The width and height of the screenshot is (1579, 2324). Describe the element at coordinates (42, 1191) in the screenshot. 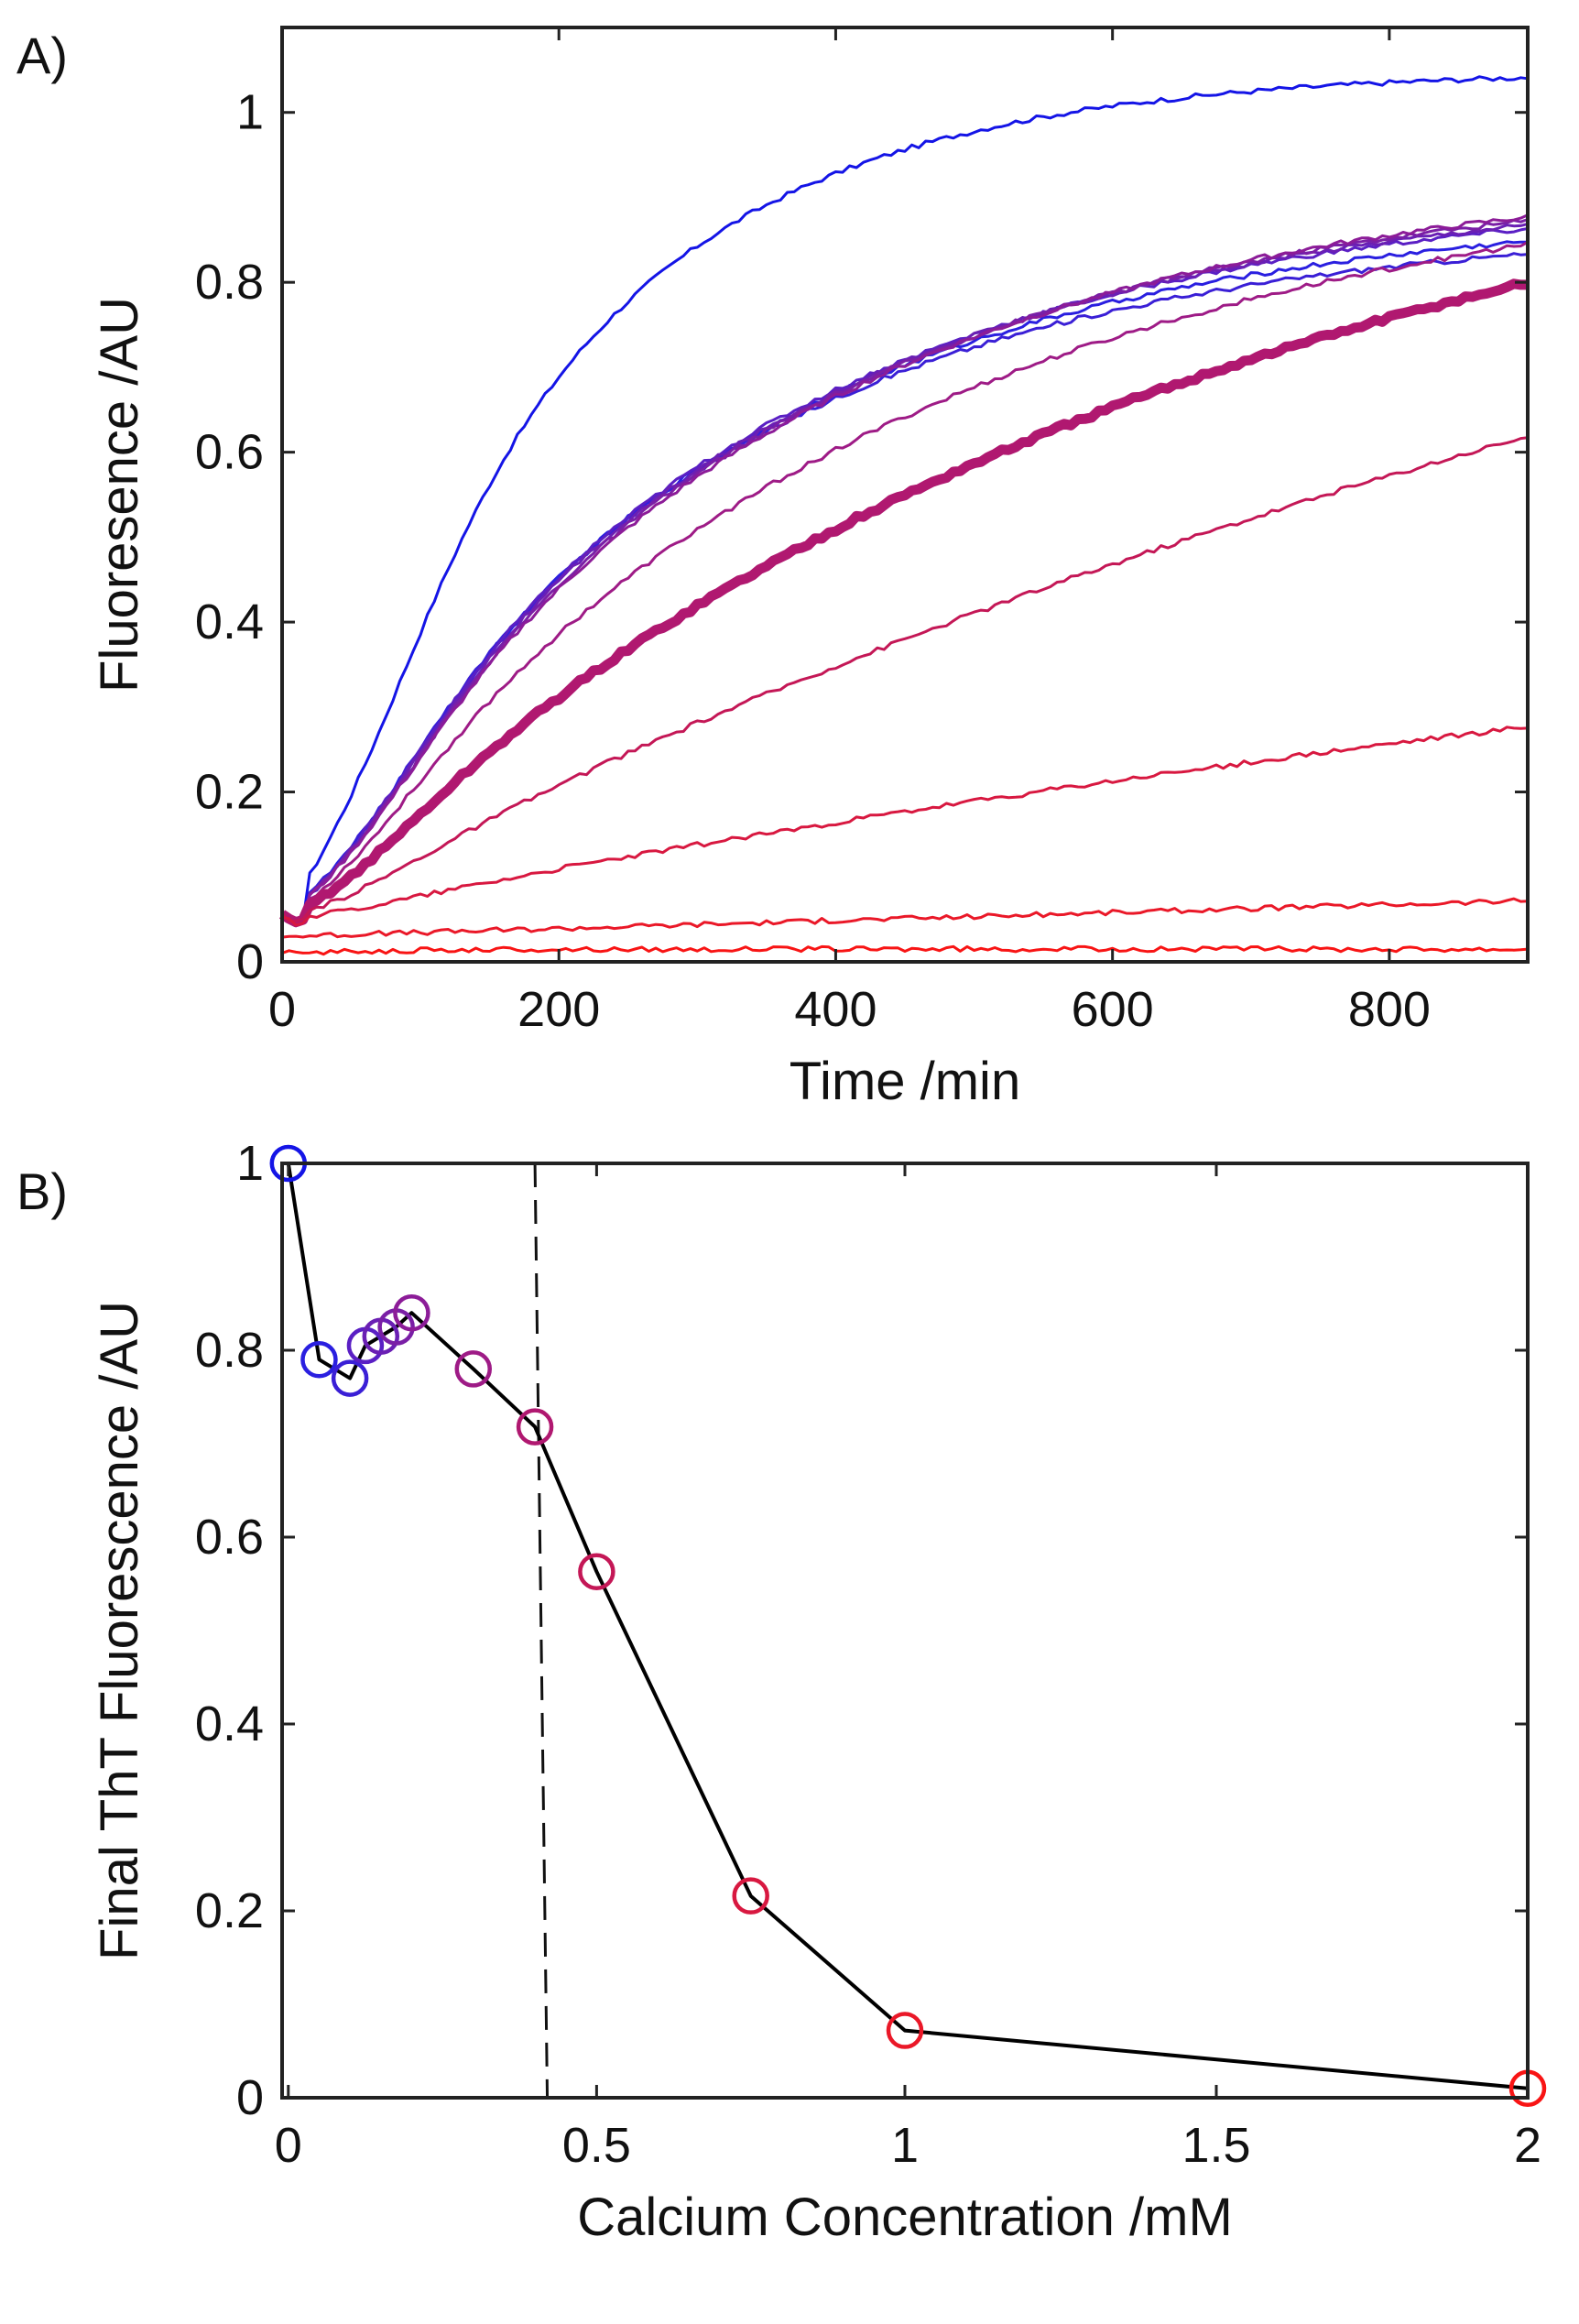

I see `panel-b-label: B)` at that location.